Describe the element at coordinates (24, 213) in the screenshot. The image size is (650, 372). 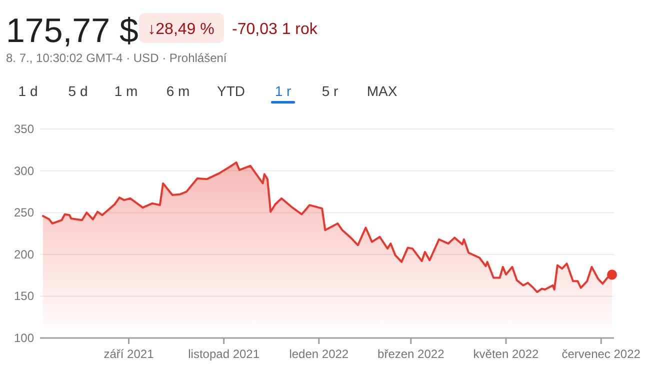
I see `y-tick-label: 250` at that location.